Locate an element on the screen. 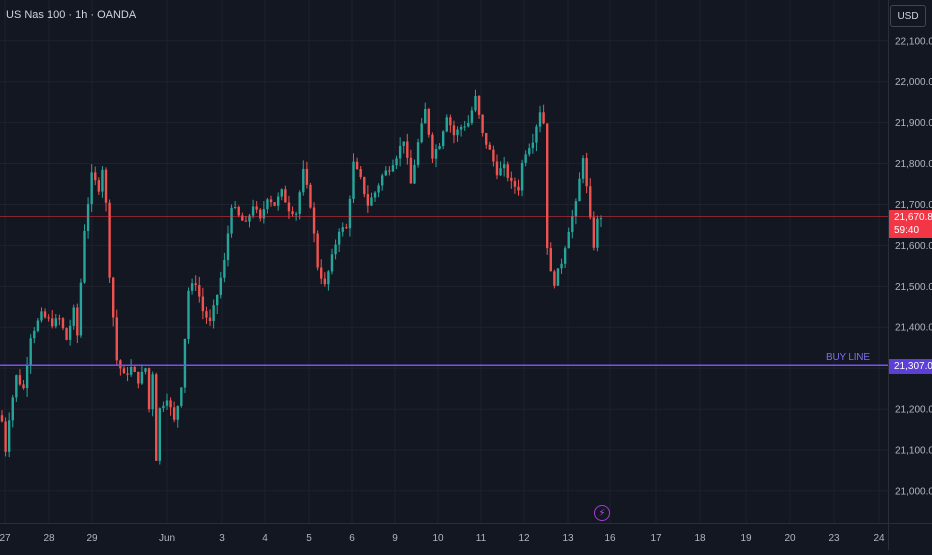 The image size is (932, 555). currency-button: USD is located at coordinates (908, 16).